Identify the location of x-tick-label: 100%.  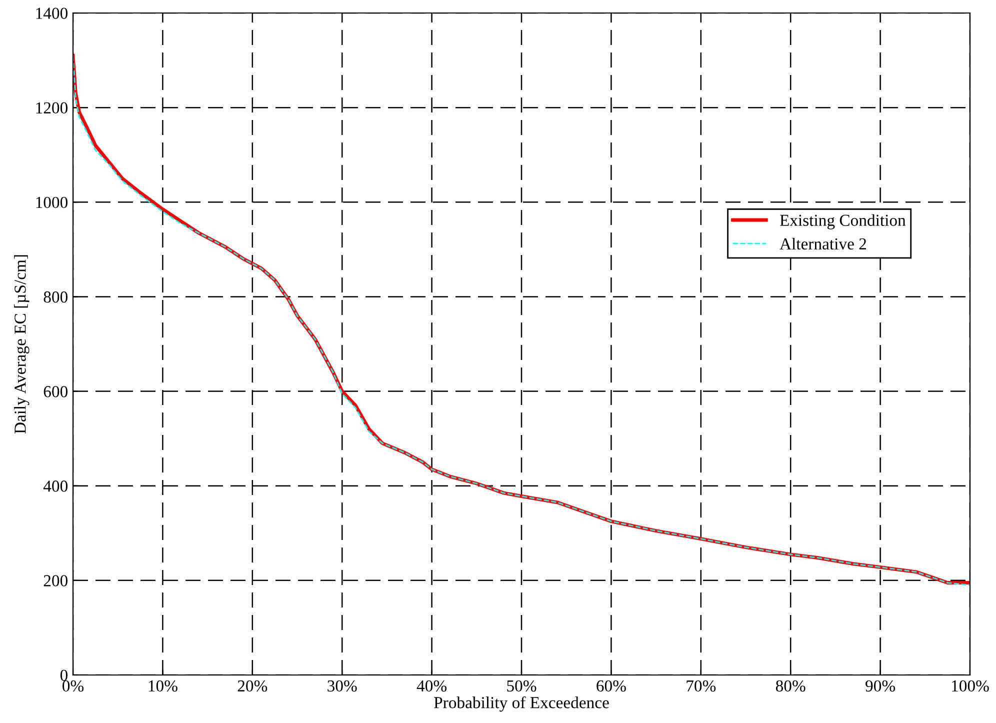
(970, 686).